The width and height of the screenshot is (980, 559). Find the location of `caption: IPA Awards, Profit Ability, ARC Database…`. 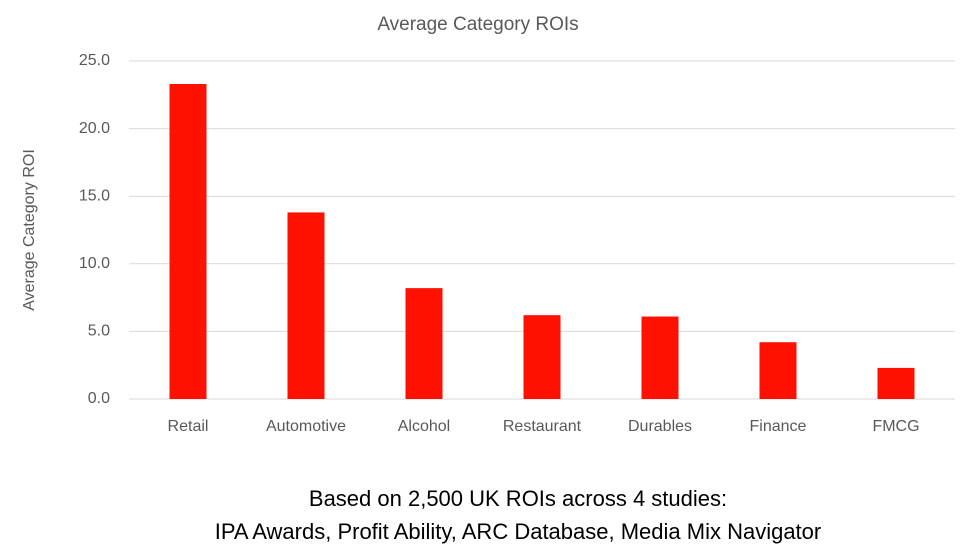

caption: IPA Awards, Profit Ability, ARC Database… is located at coordinates (518, 531).